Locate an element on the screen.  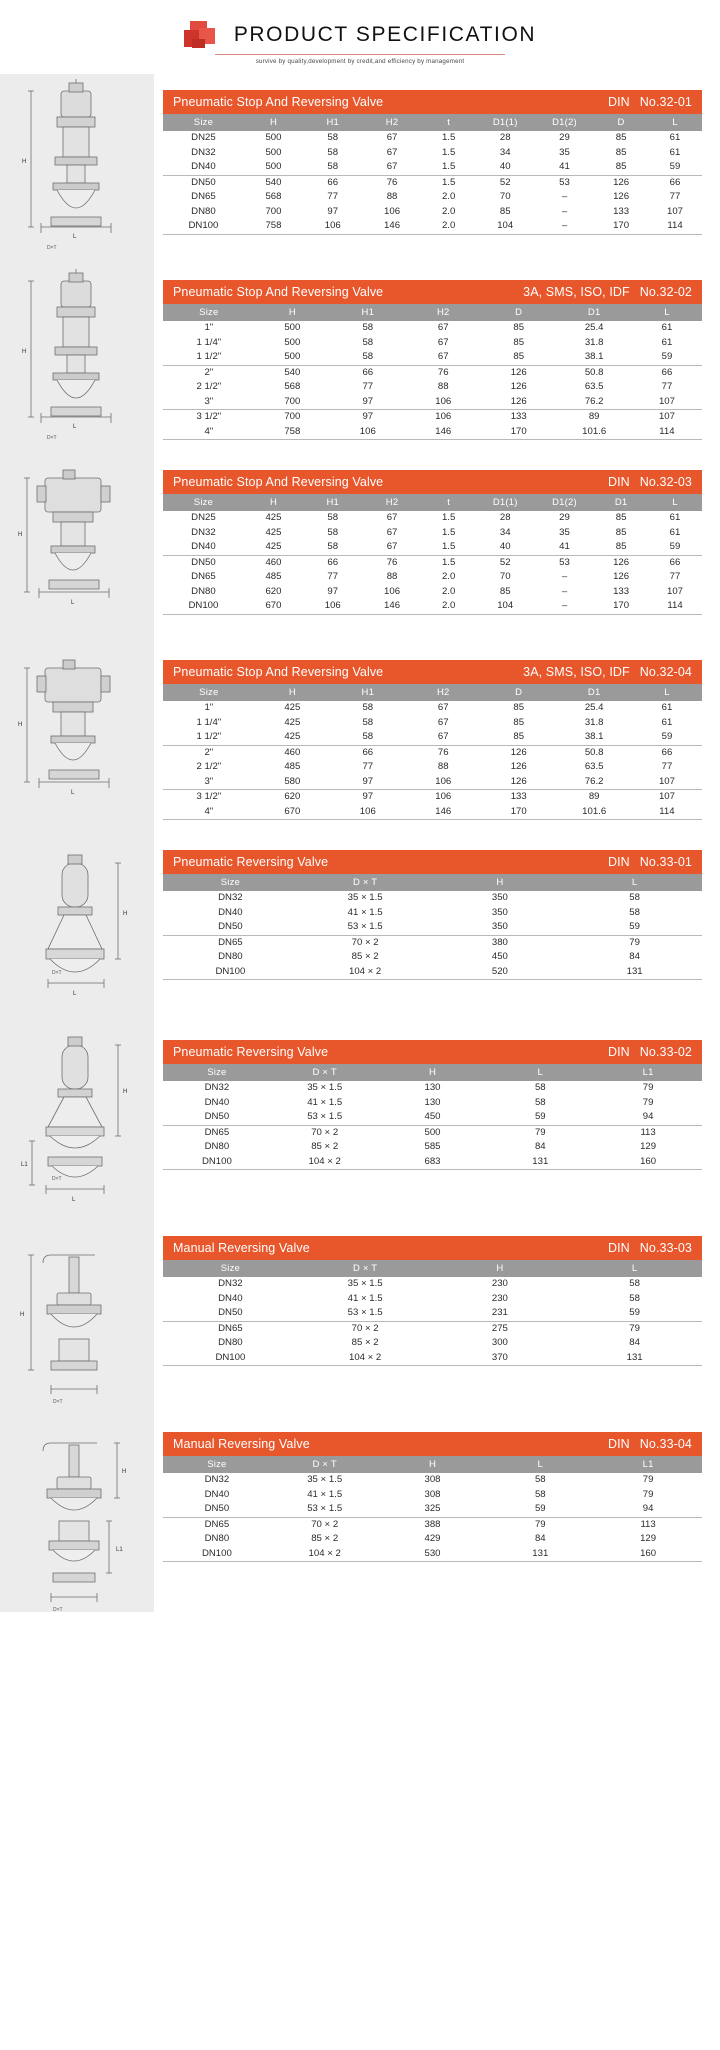
table-row: DN32 35 × 1.5 308 58 79 is located at coordinates (432, 1480).